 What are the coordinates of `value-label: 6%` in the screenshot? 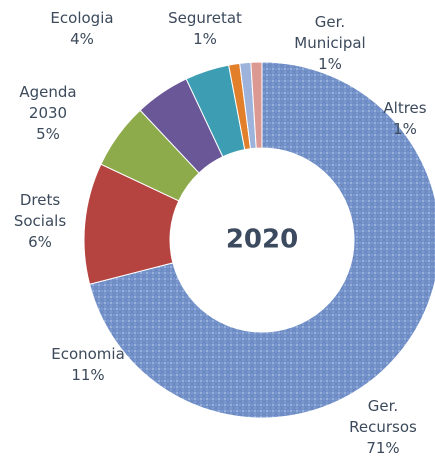 It's located at (40, 242).